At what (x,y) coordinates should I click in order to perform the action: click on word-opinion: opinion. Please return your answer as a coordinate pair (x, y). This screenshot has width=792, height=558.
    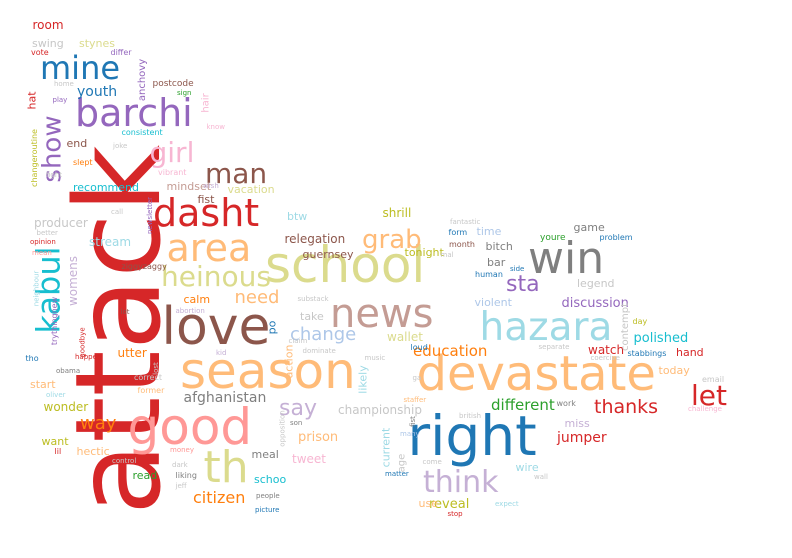
    Looking at the image, I should click on (43, 241).